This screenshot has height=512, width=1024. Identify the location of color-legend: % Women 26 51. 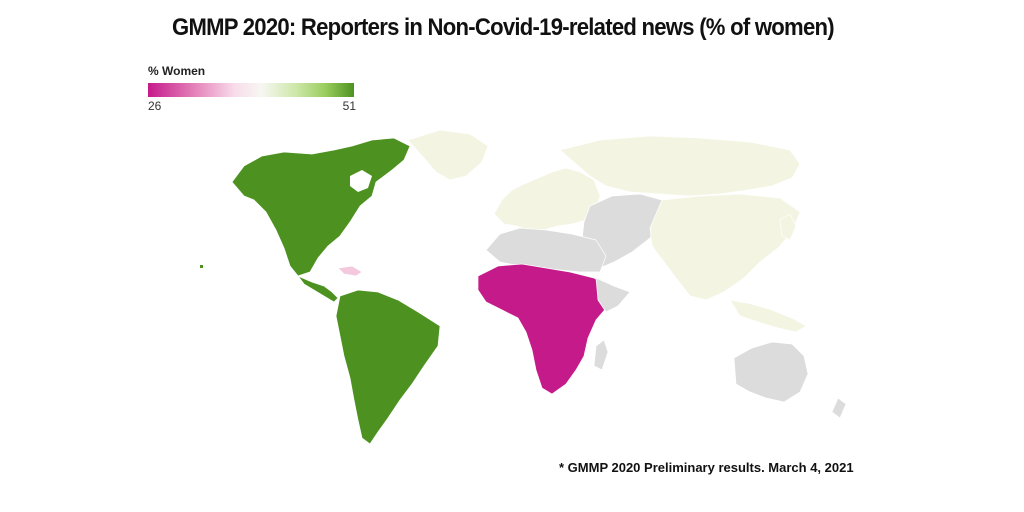
(253, 88).